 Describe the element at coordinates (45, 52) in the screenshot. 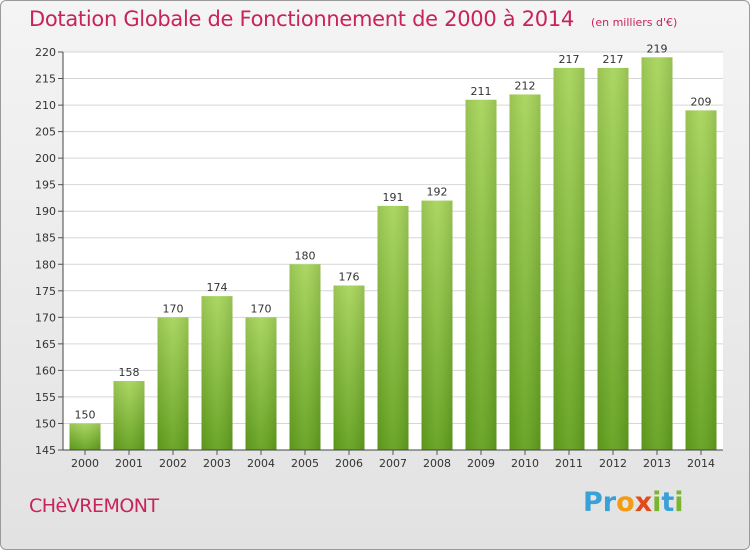

I see `y-tick-label: 220` at that location.